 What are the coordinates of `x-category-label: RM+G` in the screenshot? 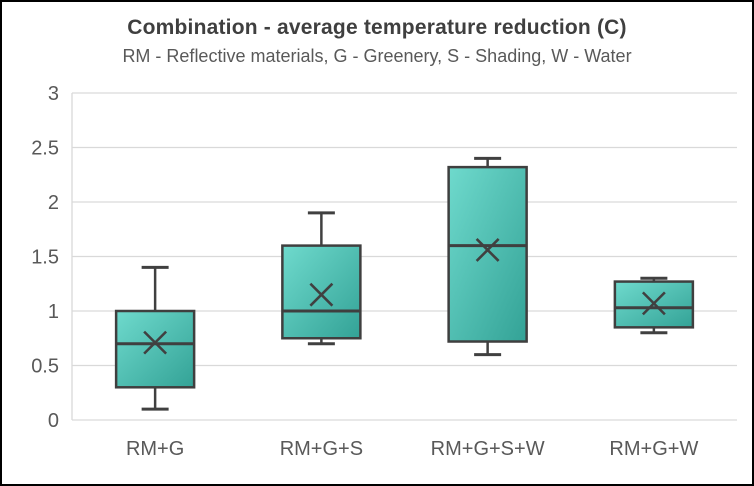 It's located at (155, 449).